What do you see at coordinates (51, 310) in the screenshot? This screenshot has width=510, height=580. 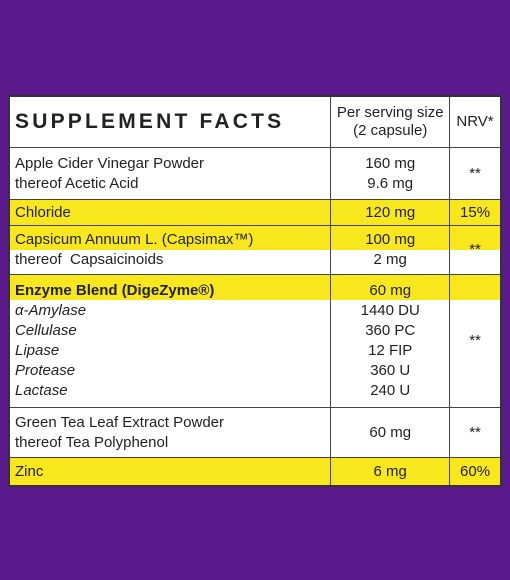 I see `ingredient-name: α-Amylase` at bounding box center [51, 310].